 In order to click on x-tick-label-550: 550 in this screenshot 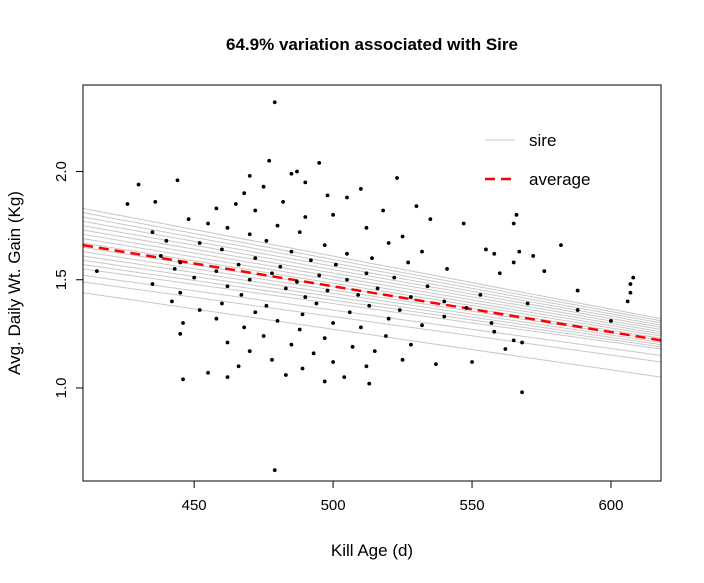, I will do `click(472, 505)`.